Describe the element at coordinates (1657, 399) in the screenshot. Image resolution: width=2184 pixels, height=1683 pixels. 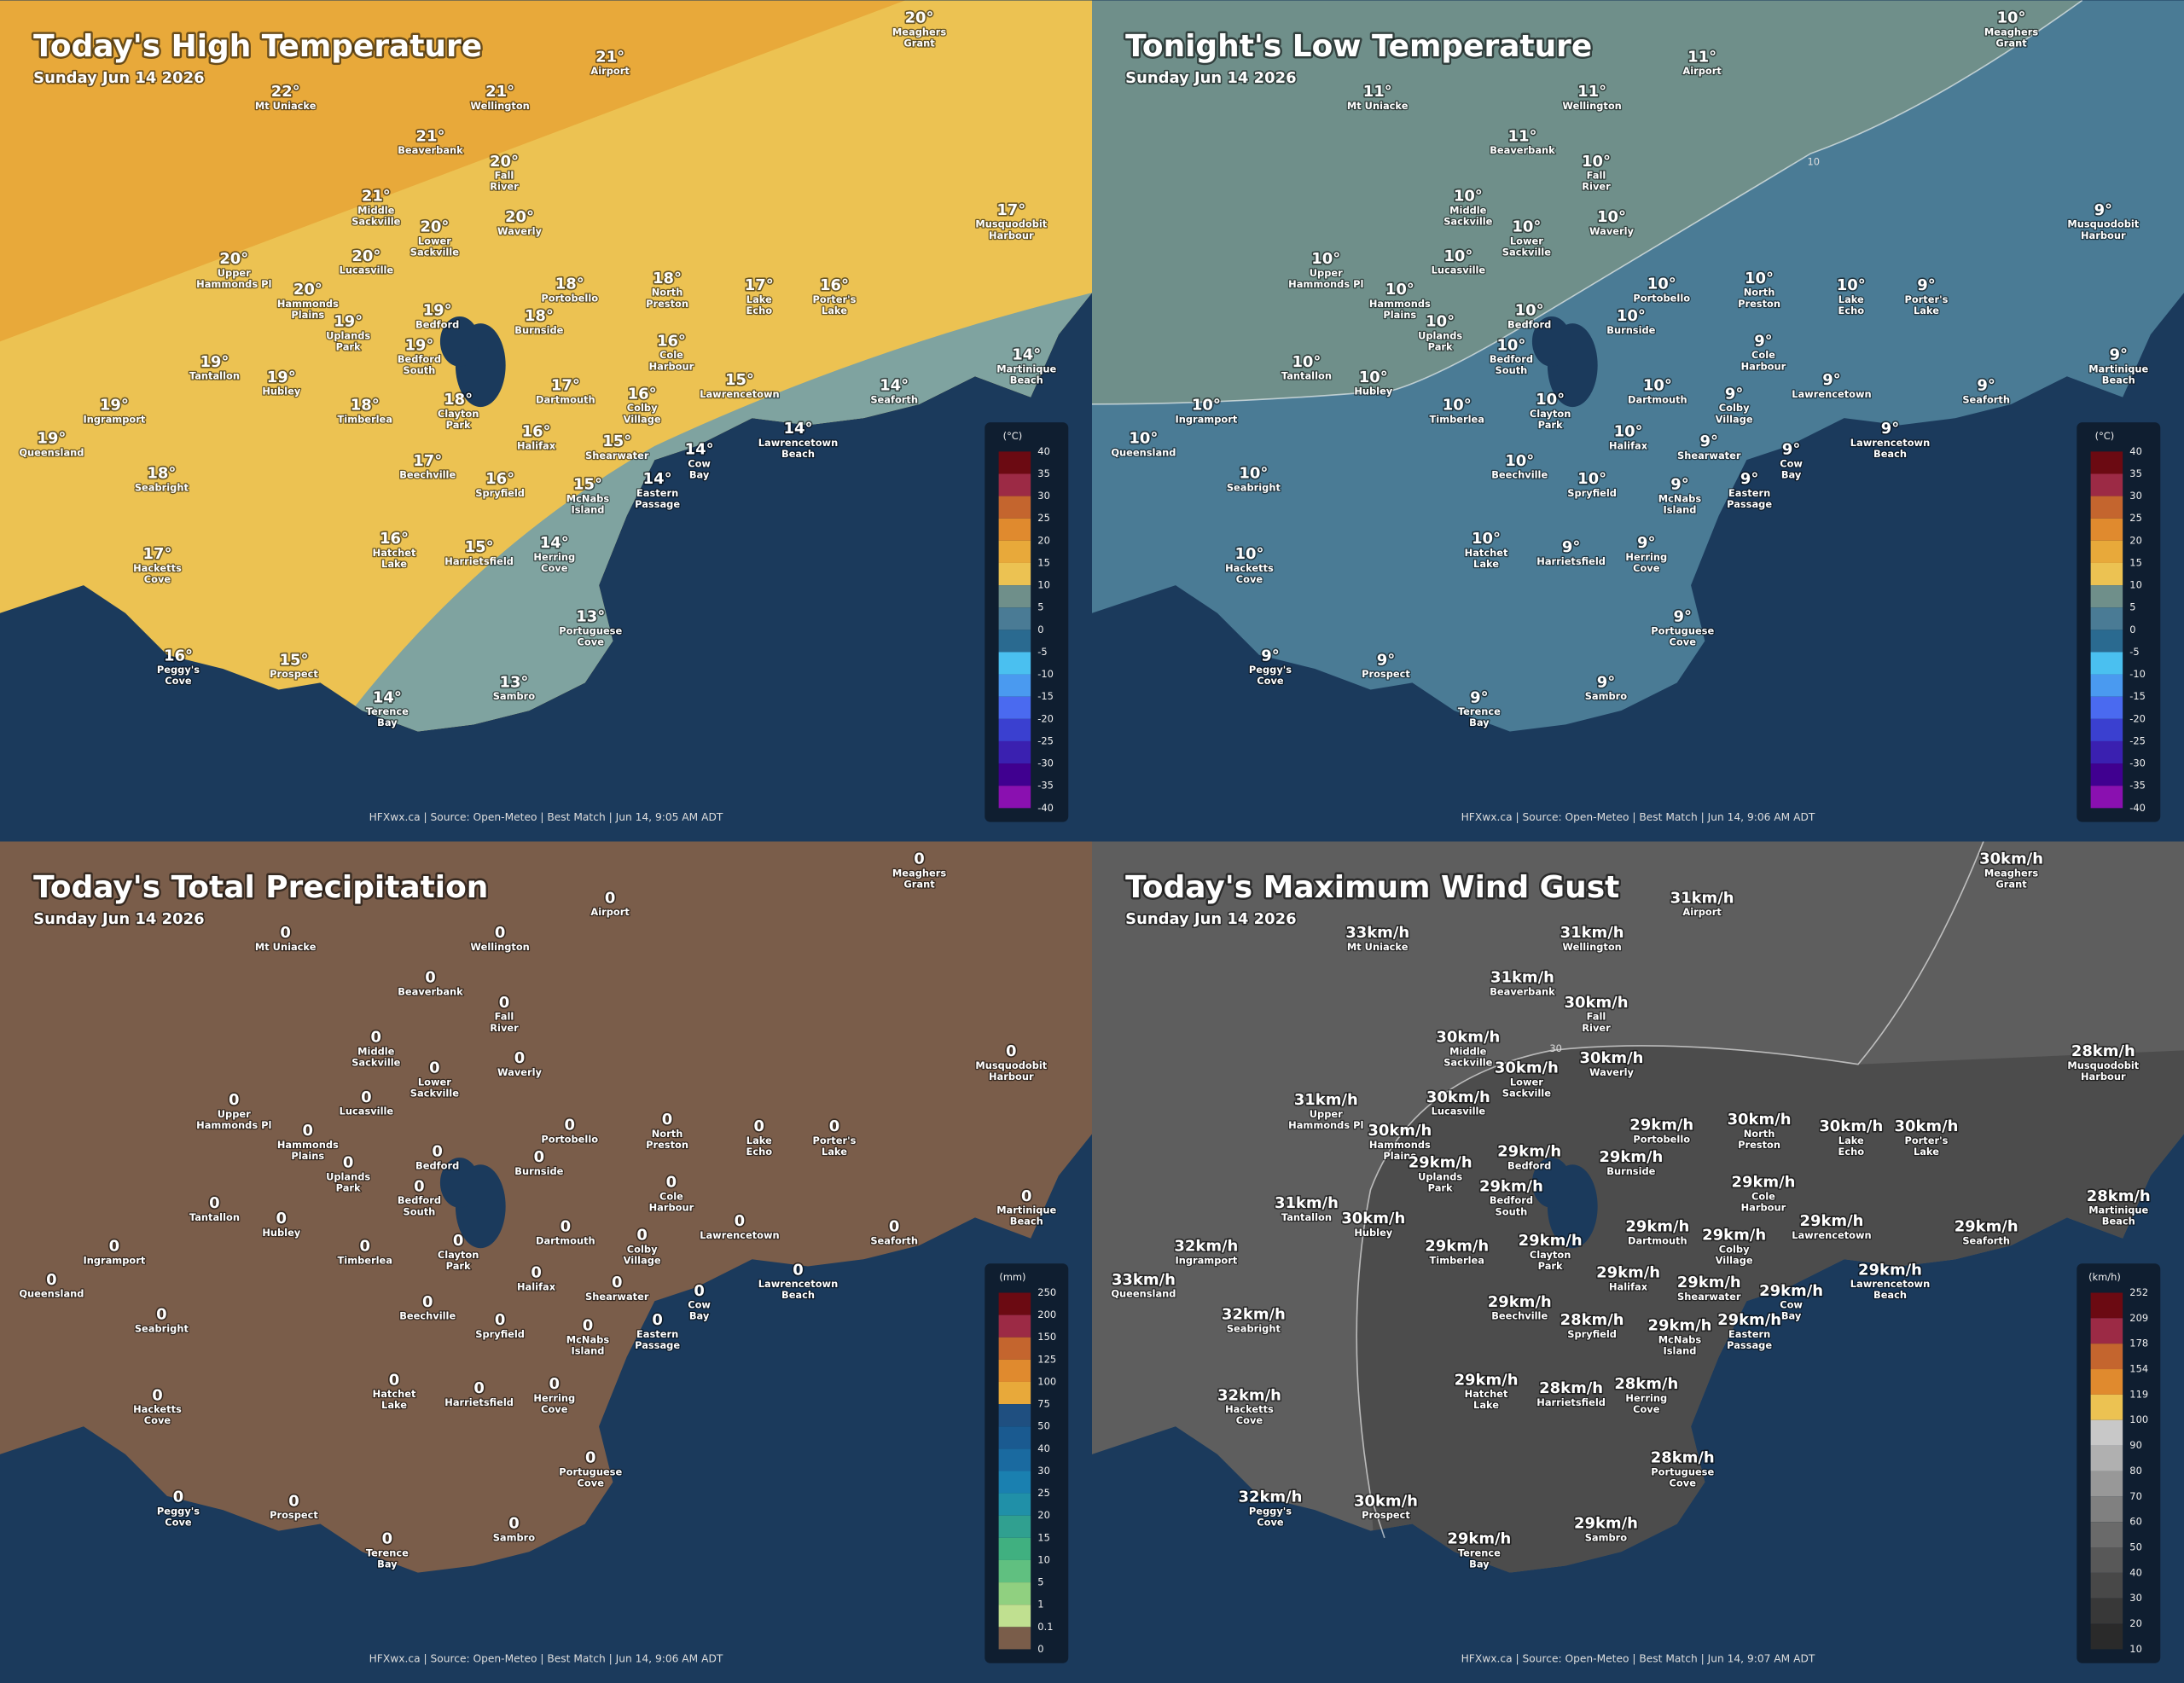
I see `location-name: Dartmouth` at that location.